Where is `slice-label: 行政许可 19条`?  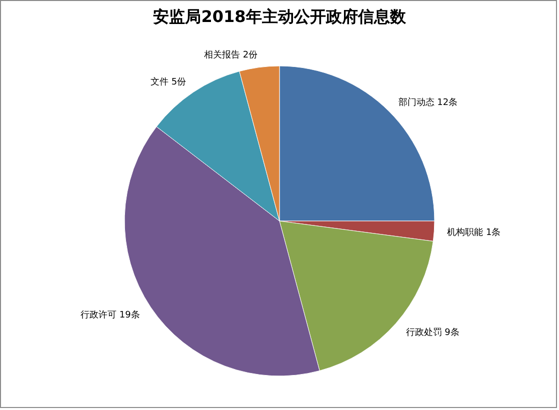
slice-label: 行政许可 19条 is located at coordinates (110, 314).